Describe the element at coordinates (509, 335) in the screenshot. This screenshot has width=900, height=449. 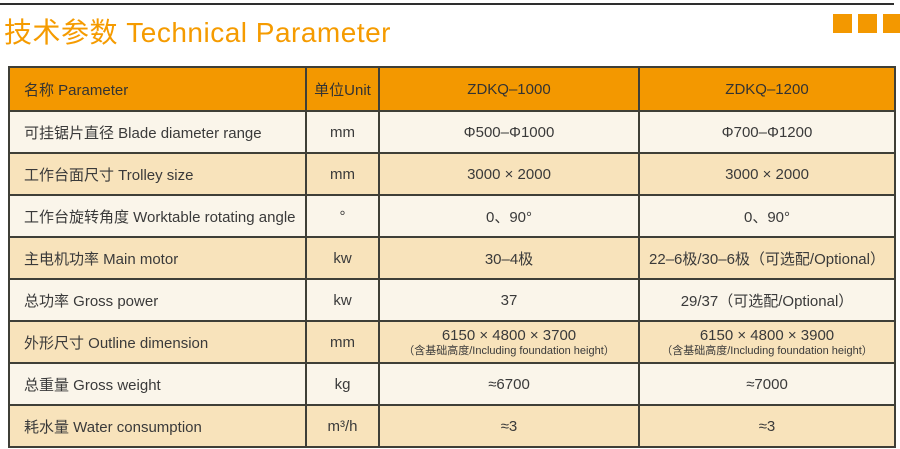
I see `dimension-value: 6150 × 4800 × 3700` at that location.